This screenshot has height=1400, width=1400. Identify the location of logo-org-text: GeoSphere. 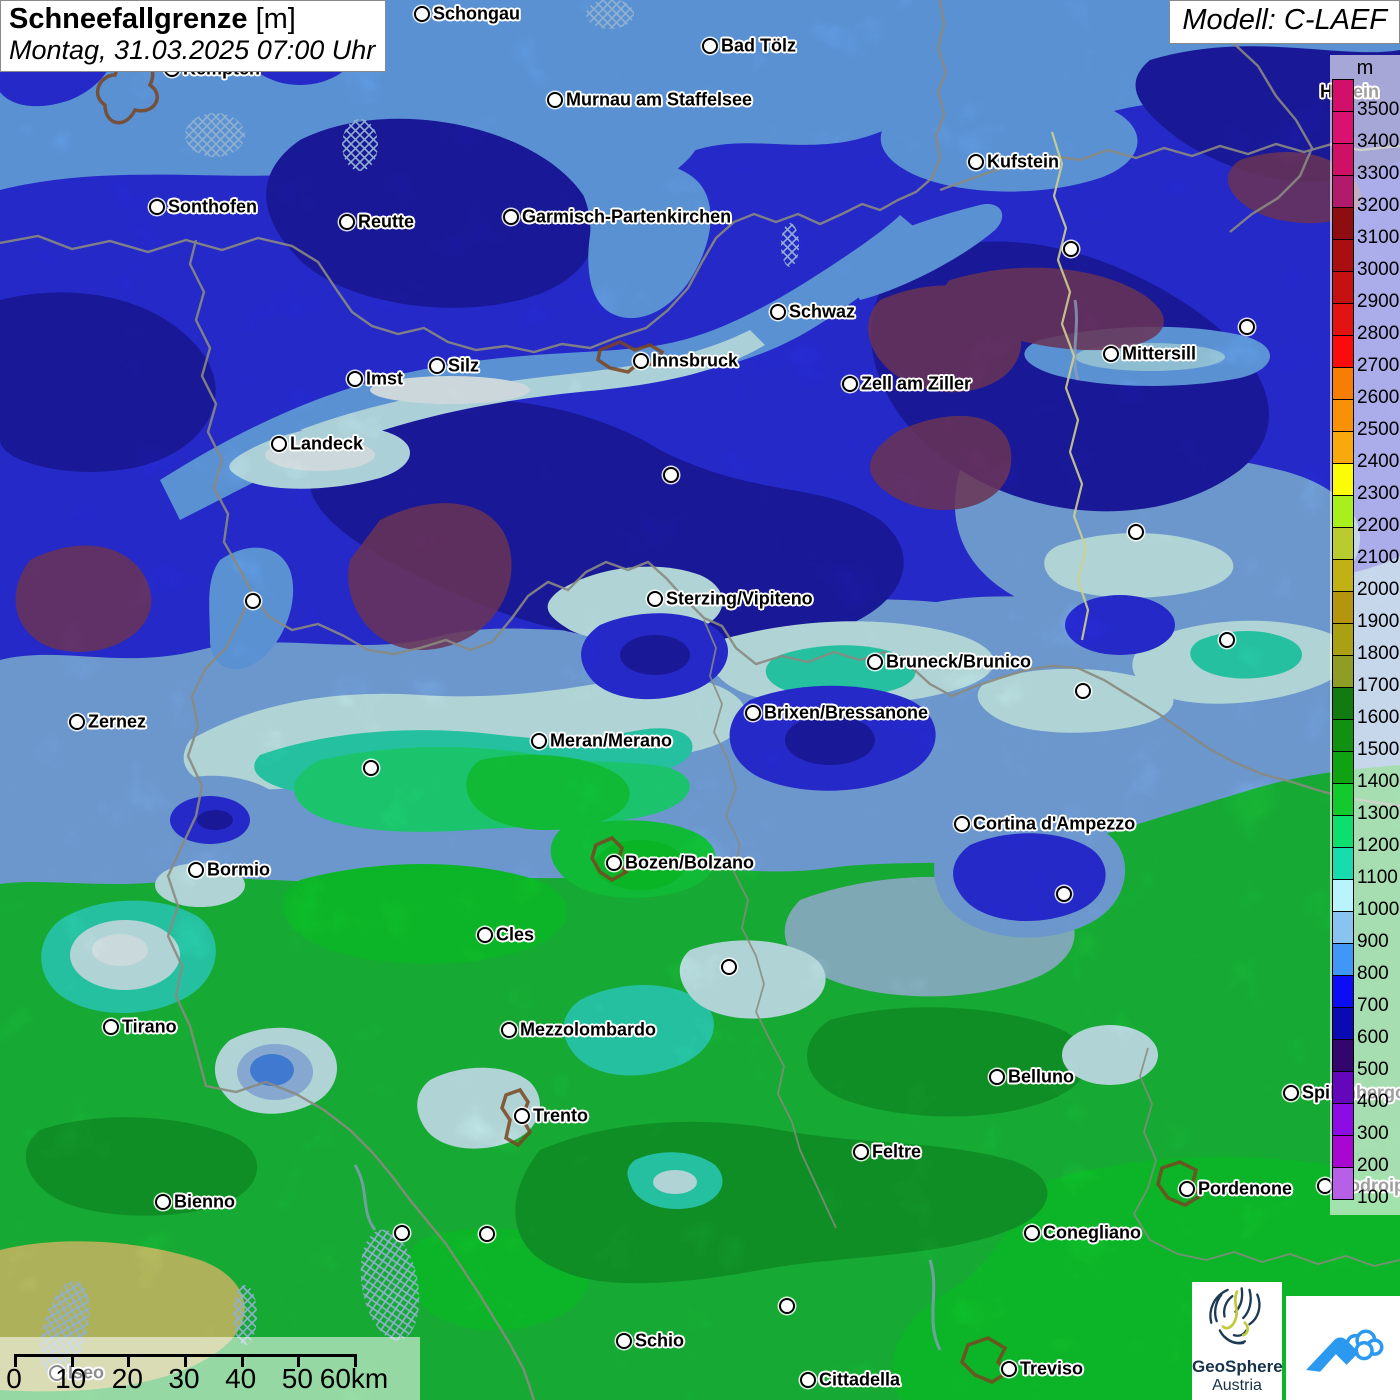
(1237, 1366).